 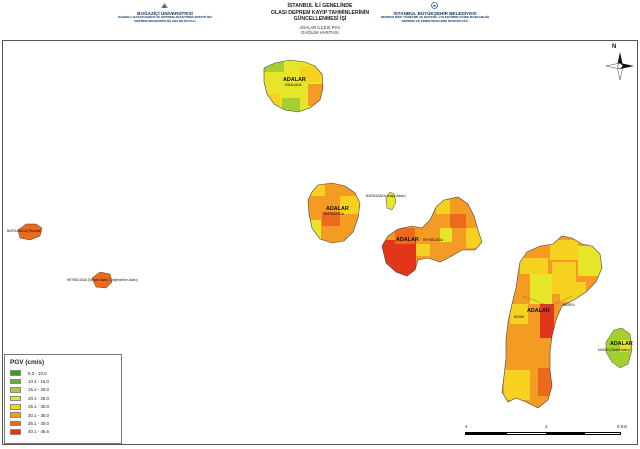 What do you see at coordinates (63, 415) in the screenshot?
I see `legend-row: 30.1 - 35.0` at bounding box center [63, 415].